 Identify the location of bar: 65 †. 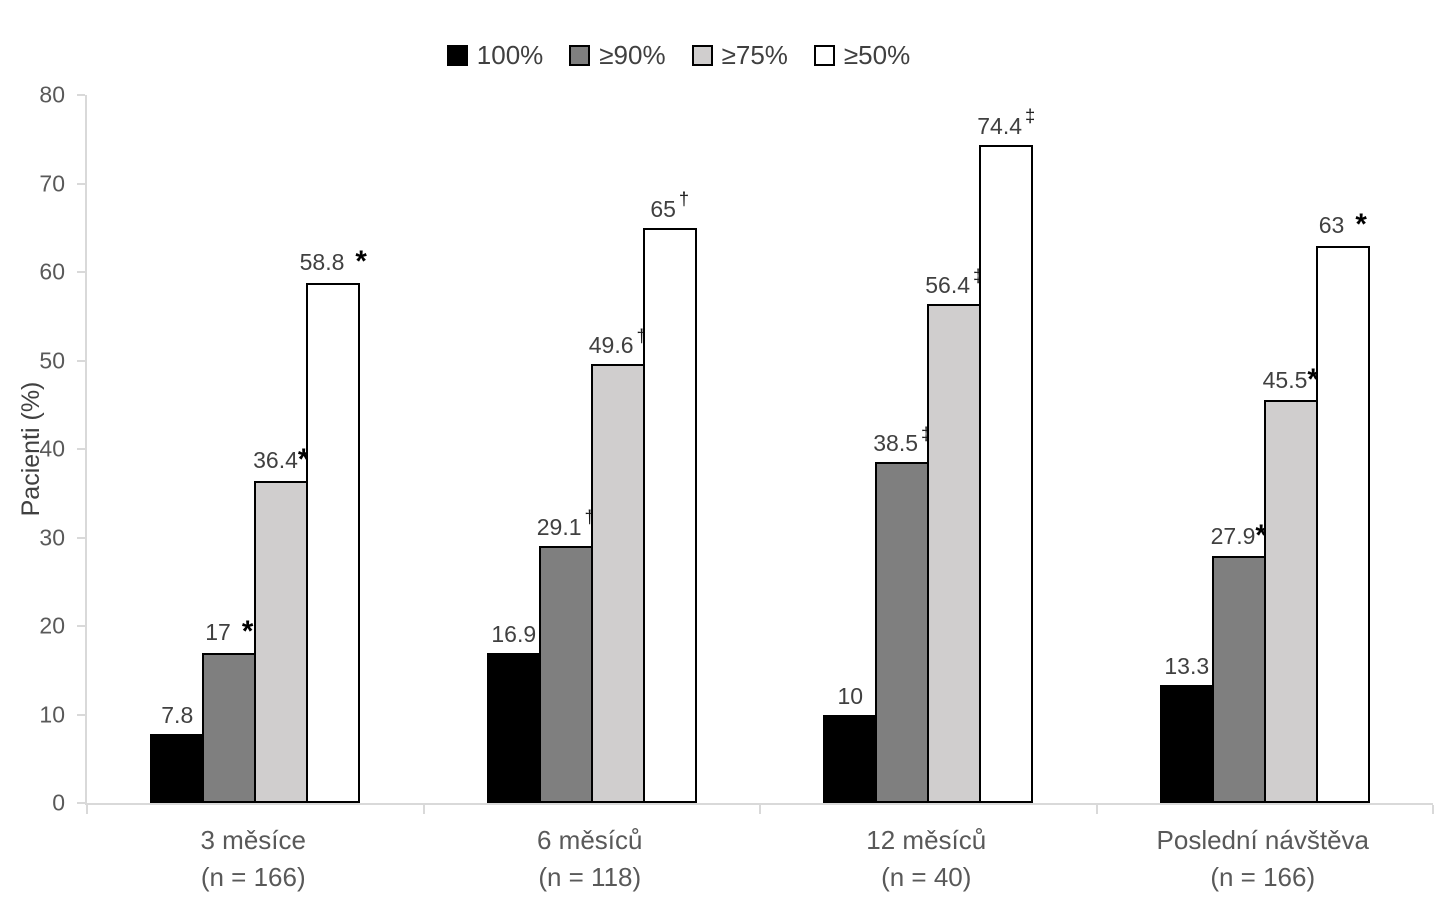
(669, 496).